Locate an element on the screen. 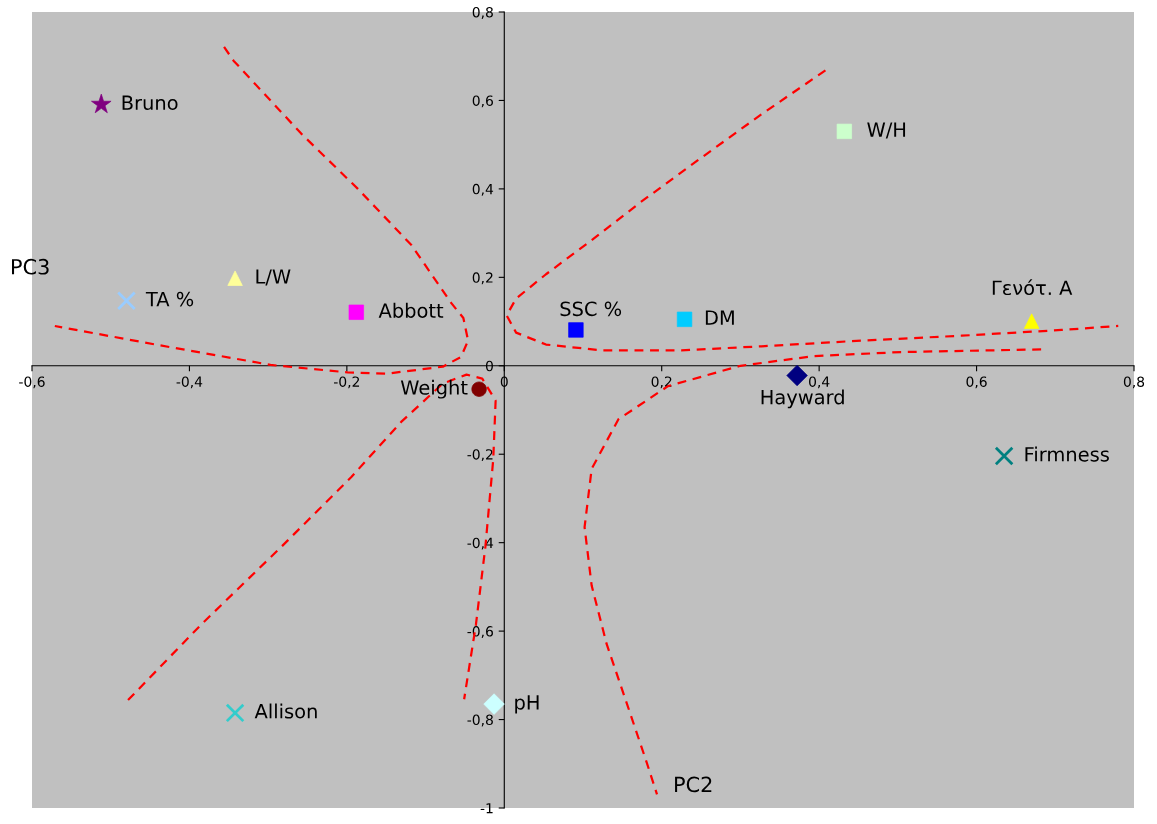  series-label: Allison is located at coordinates (285, 711).